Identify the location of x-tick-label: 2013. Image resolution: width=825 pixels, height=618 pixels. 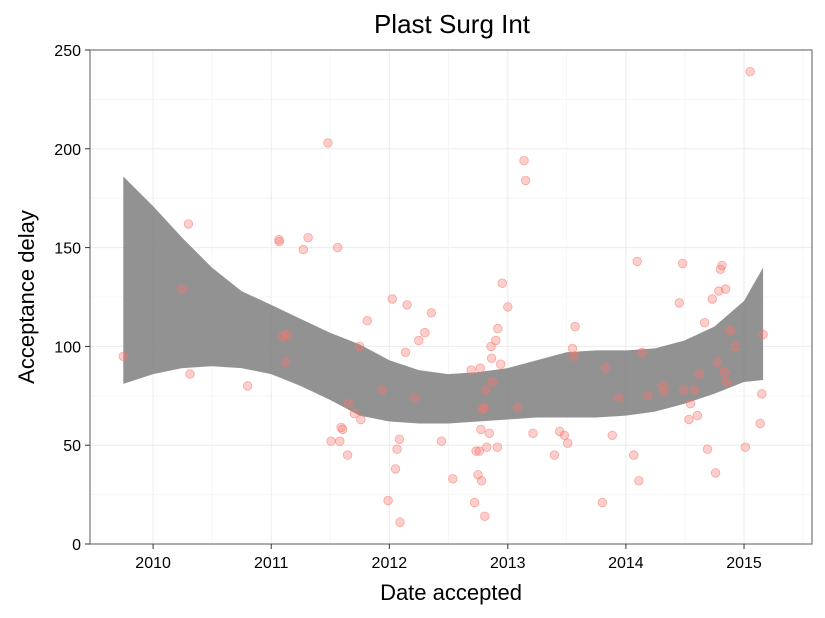
(508, 563).